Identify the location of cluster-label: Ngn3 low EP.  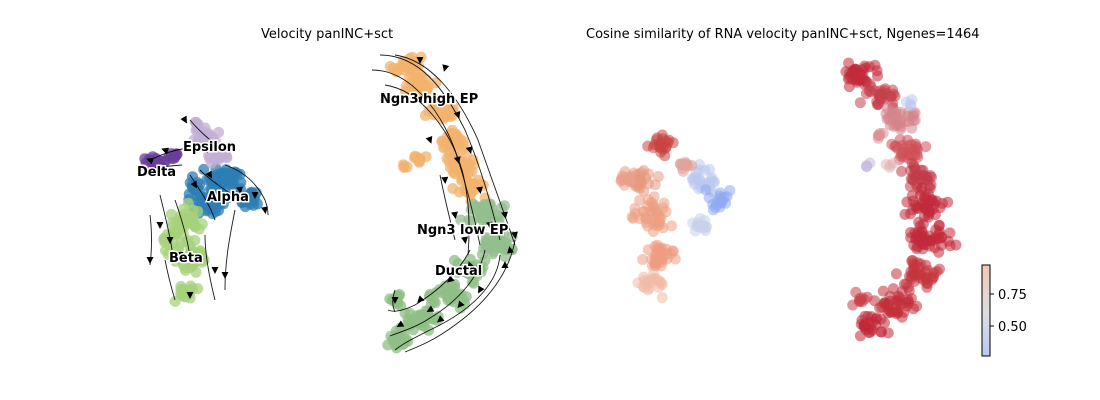
(462, 230).